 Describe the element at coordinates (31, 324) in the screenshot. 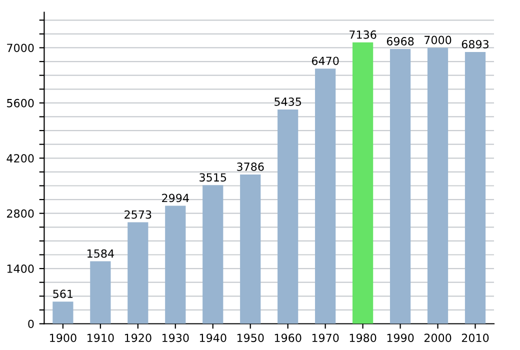

I see `y-tick-label: 0` at that location.